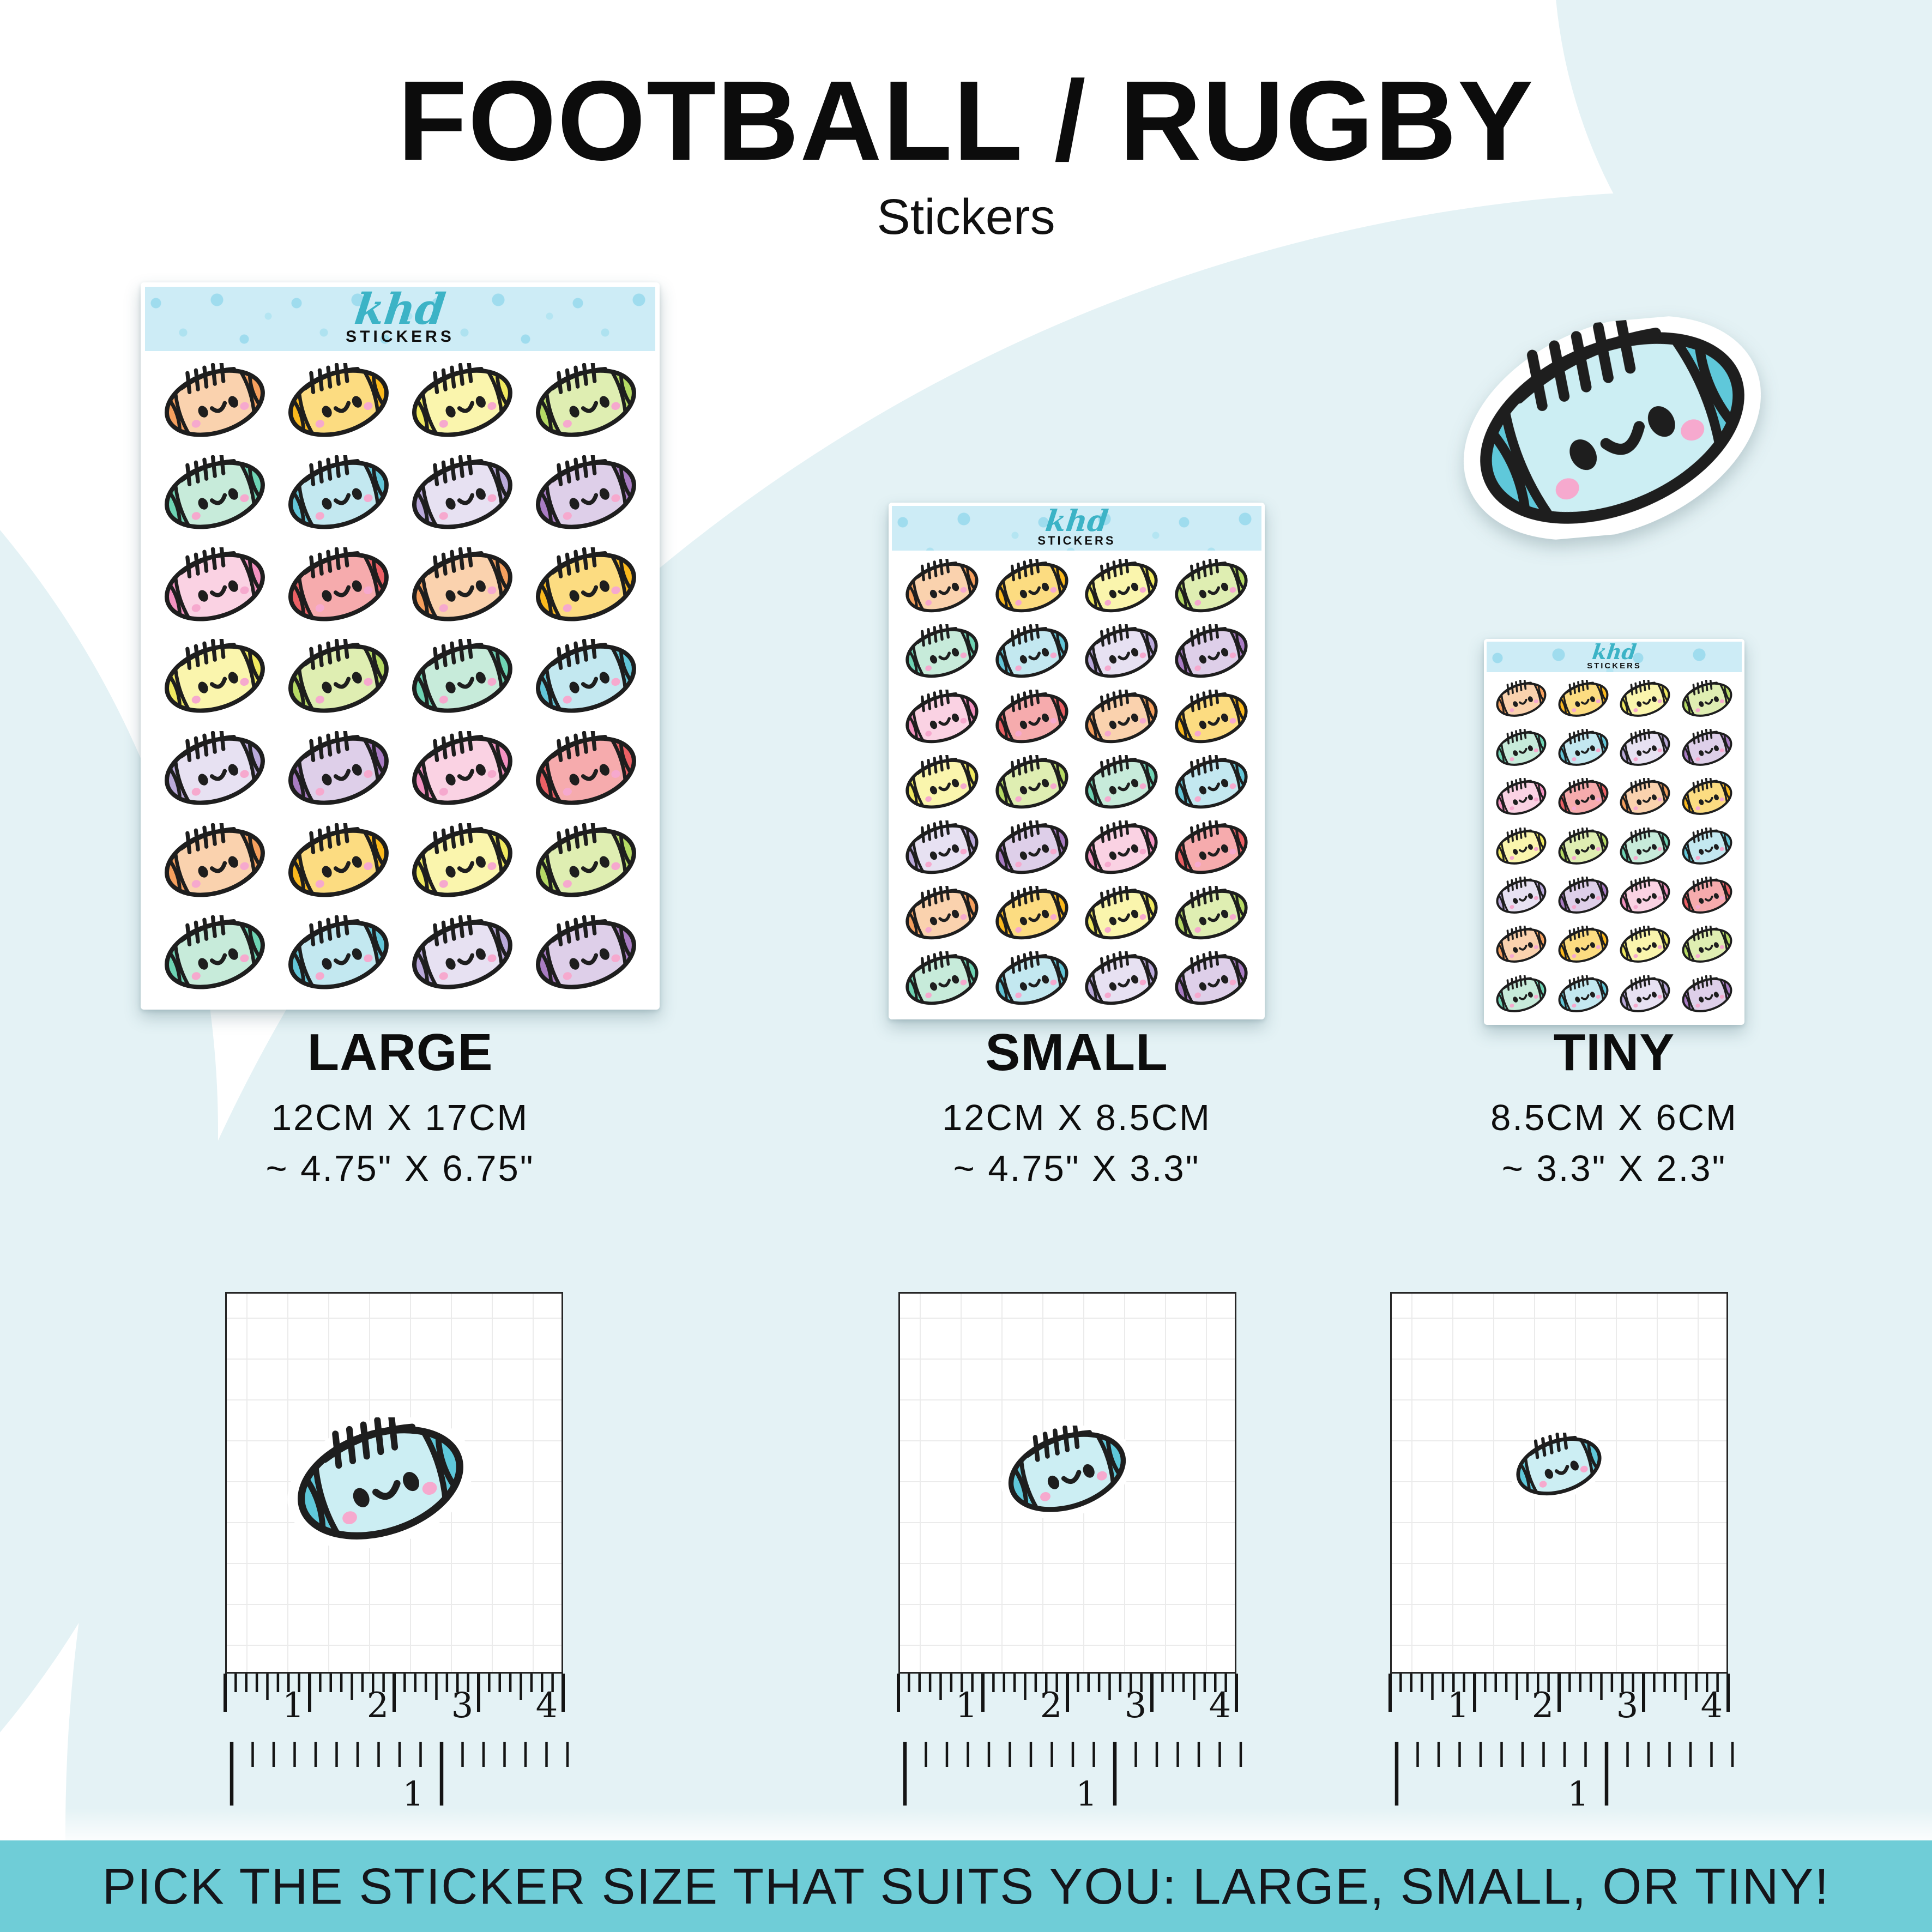 The height and width of the screenshot is (1932, 1932). I want to click on sticker-sheet-small: khd STICKERS, so click(1077, 761).